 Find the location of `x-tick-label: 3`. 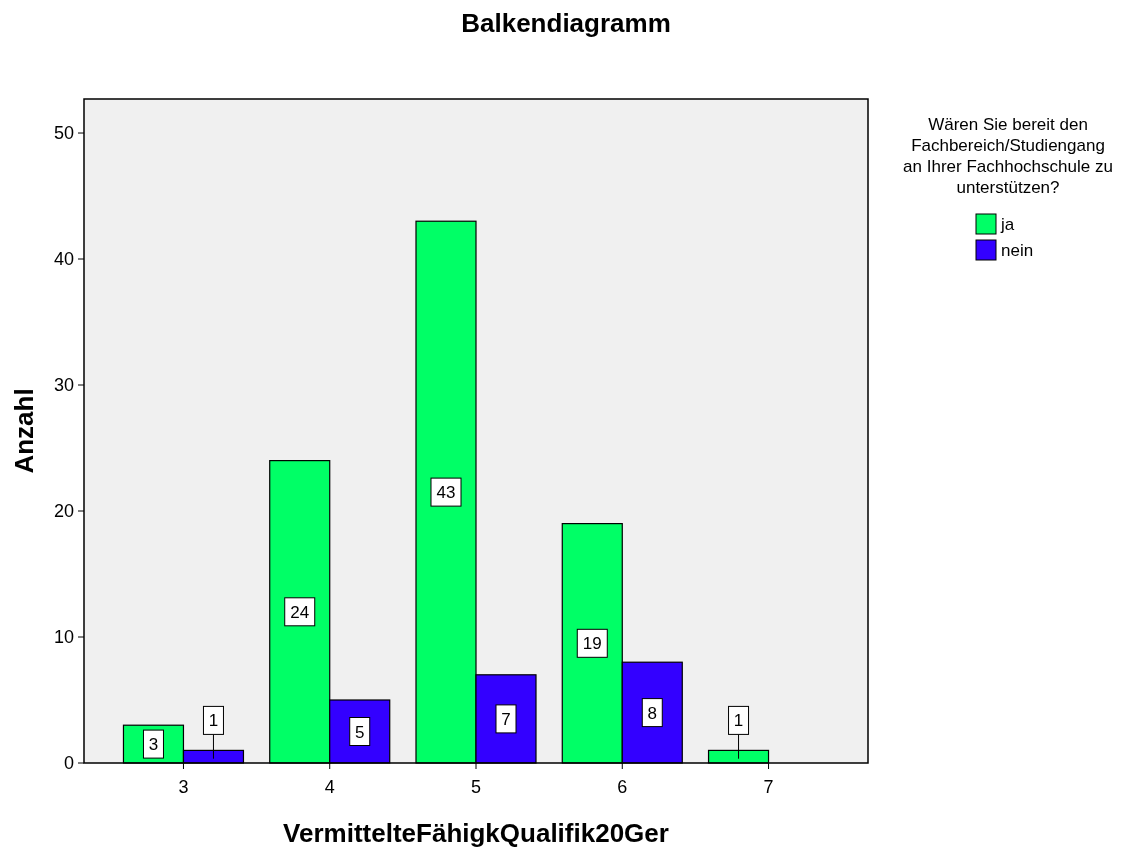

x-tick-label: 3 is located at coordinates (183, 787).